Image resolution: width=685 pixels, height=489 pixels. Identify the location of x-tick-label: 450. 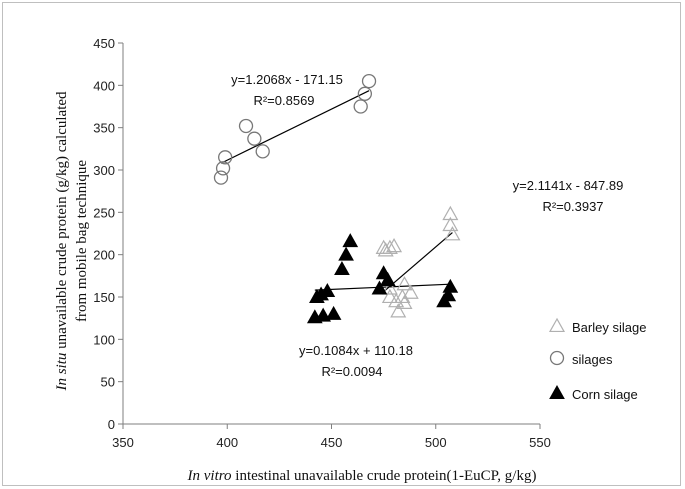
(332, 442).